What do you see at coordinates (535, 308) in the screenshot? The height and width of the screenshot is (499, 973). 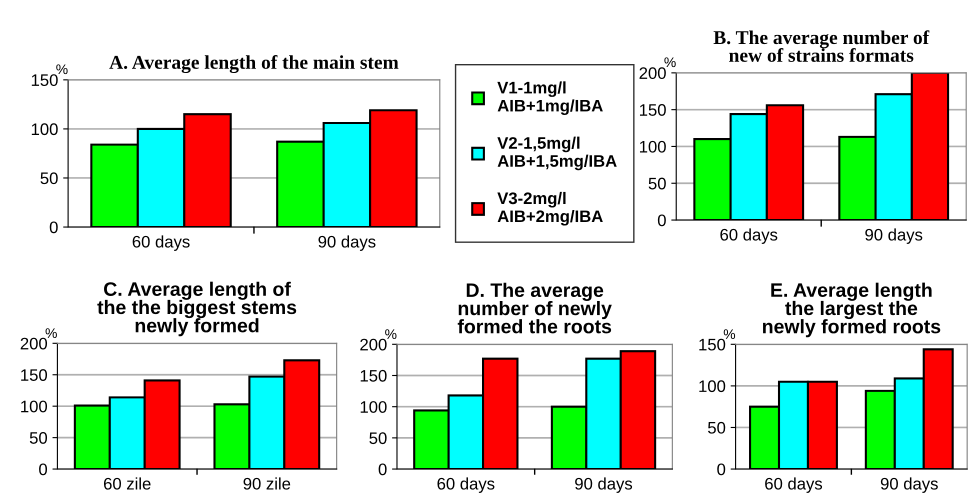 I see `chart-title: D. The average number of newly formed the roots` at bounding box center [535, 308].